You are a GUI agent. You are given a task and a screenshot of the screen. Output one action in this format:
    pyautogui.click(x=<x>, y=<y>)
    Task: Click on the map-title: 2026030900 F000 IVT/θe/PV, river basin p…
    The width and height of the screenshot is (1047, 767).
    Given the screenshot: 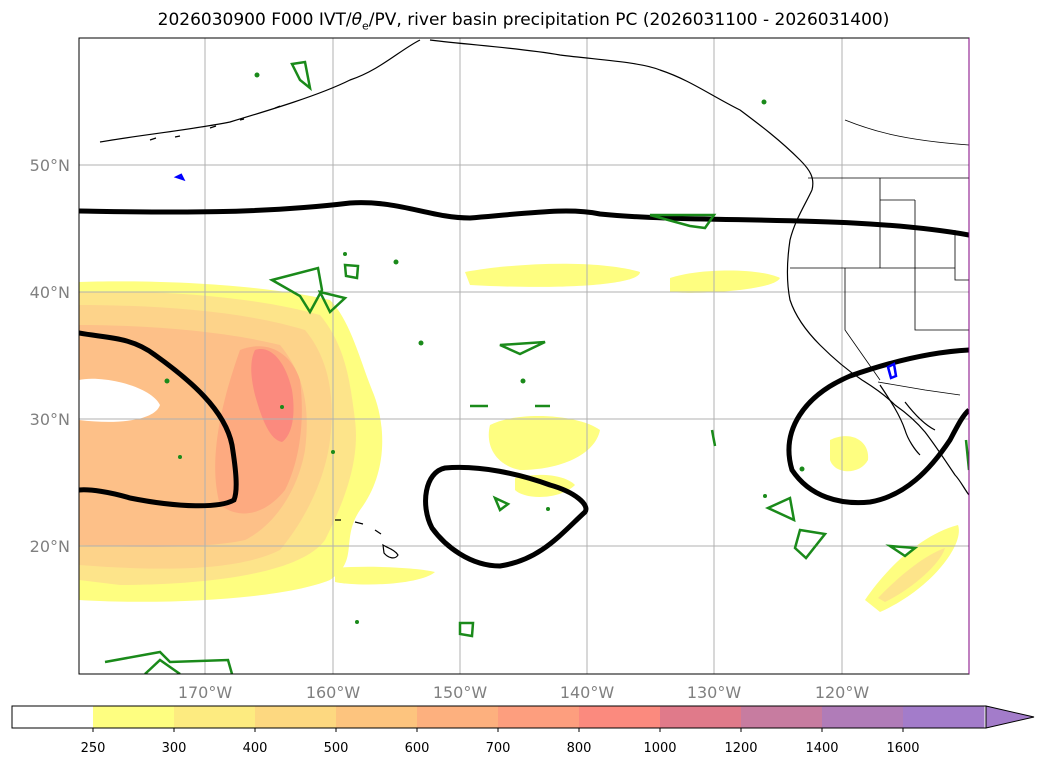 What is the action you would take?
    pyautogui.click(x=523, y=21)
    